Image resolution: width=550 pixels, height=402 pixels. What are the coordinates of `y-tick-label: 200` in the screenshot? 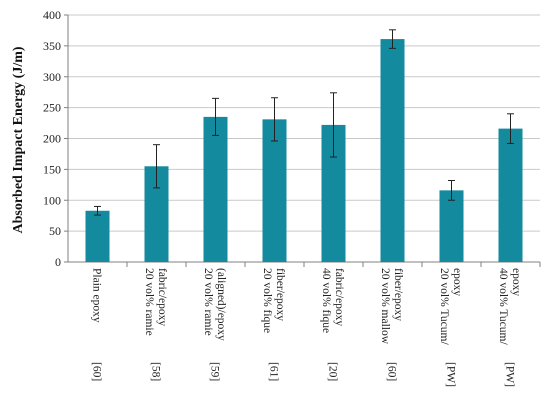 It's located at (52, 139).